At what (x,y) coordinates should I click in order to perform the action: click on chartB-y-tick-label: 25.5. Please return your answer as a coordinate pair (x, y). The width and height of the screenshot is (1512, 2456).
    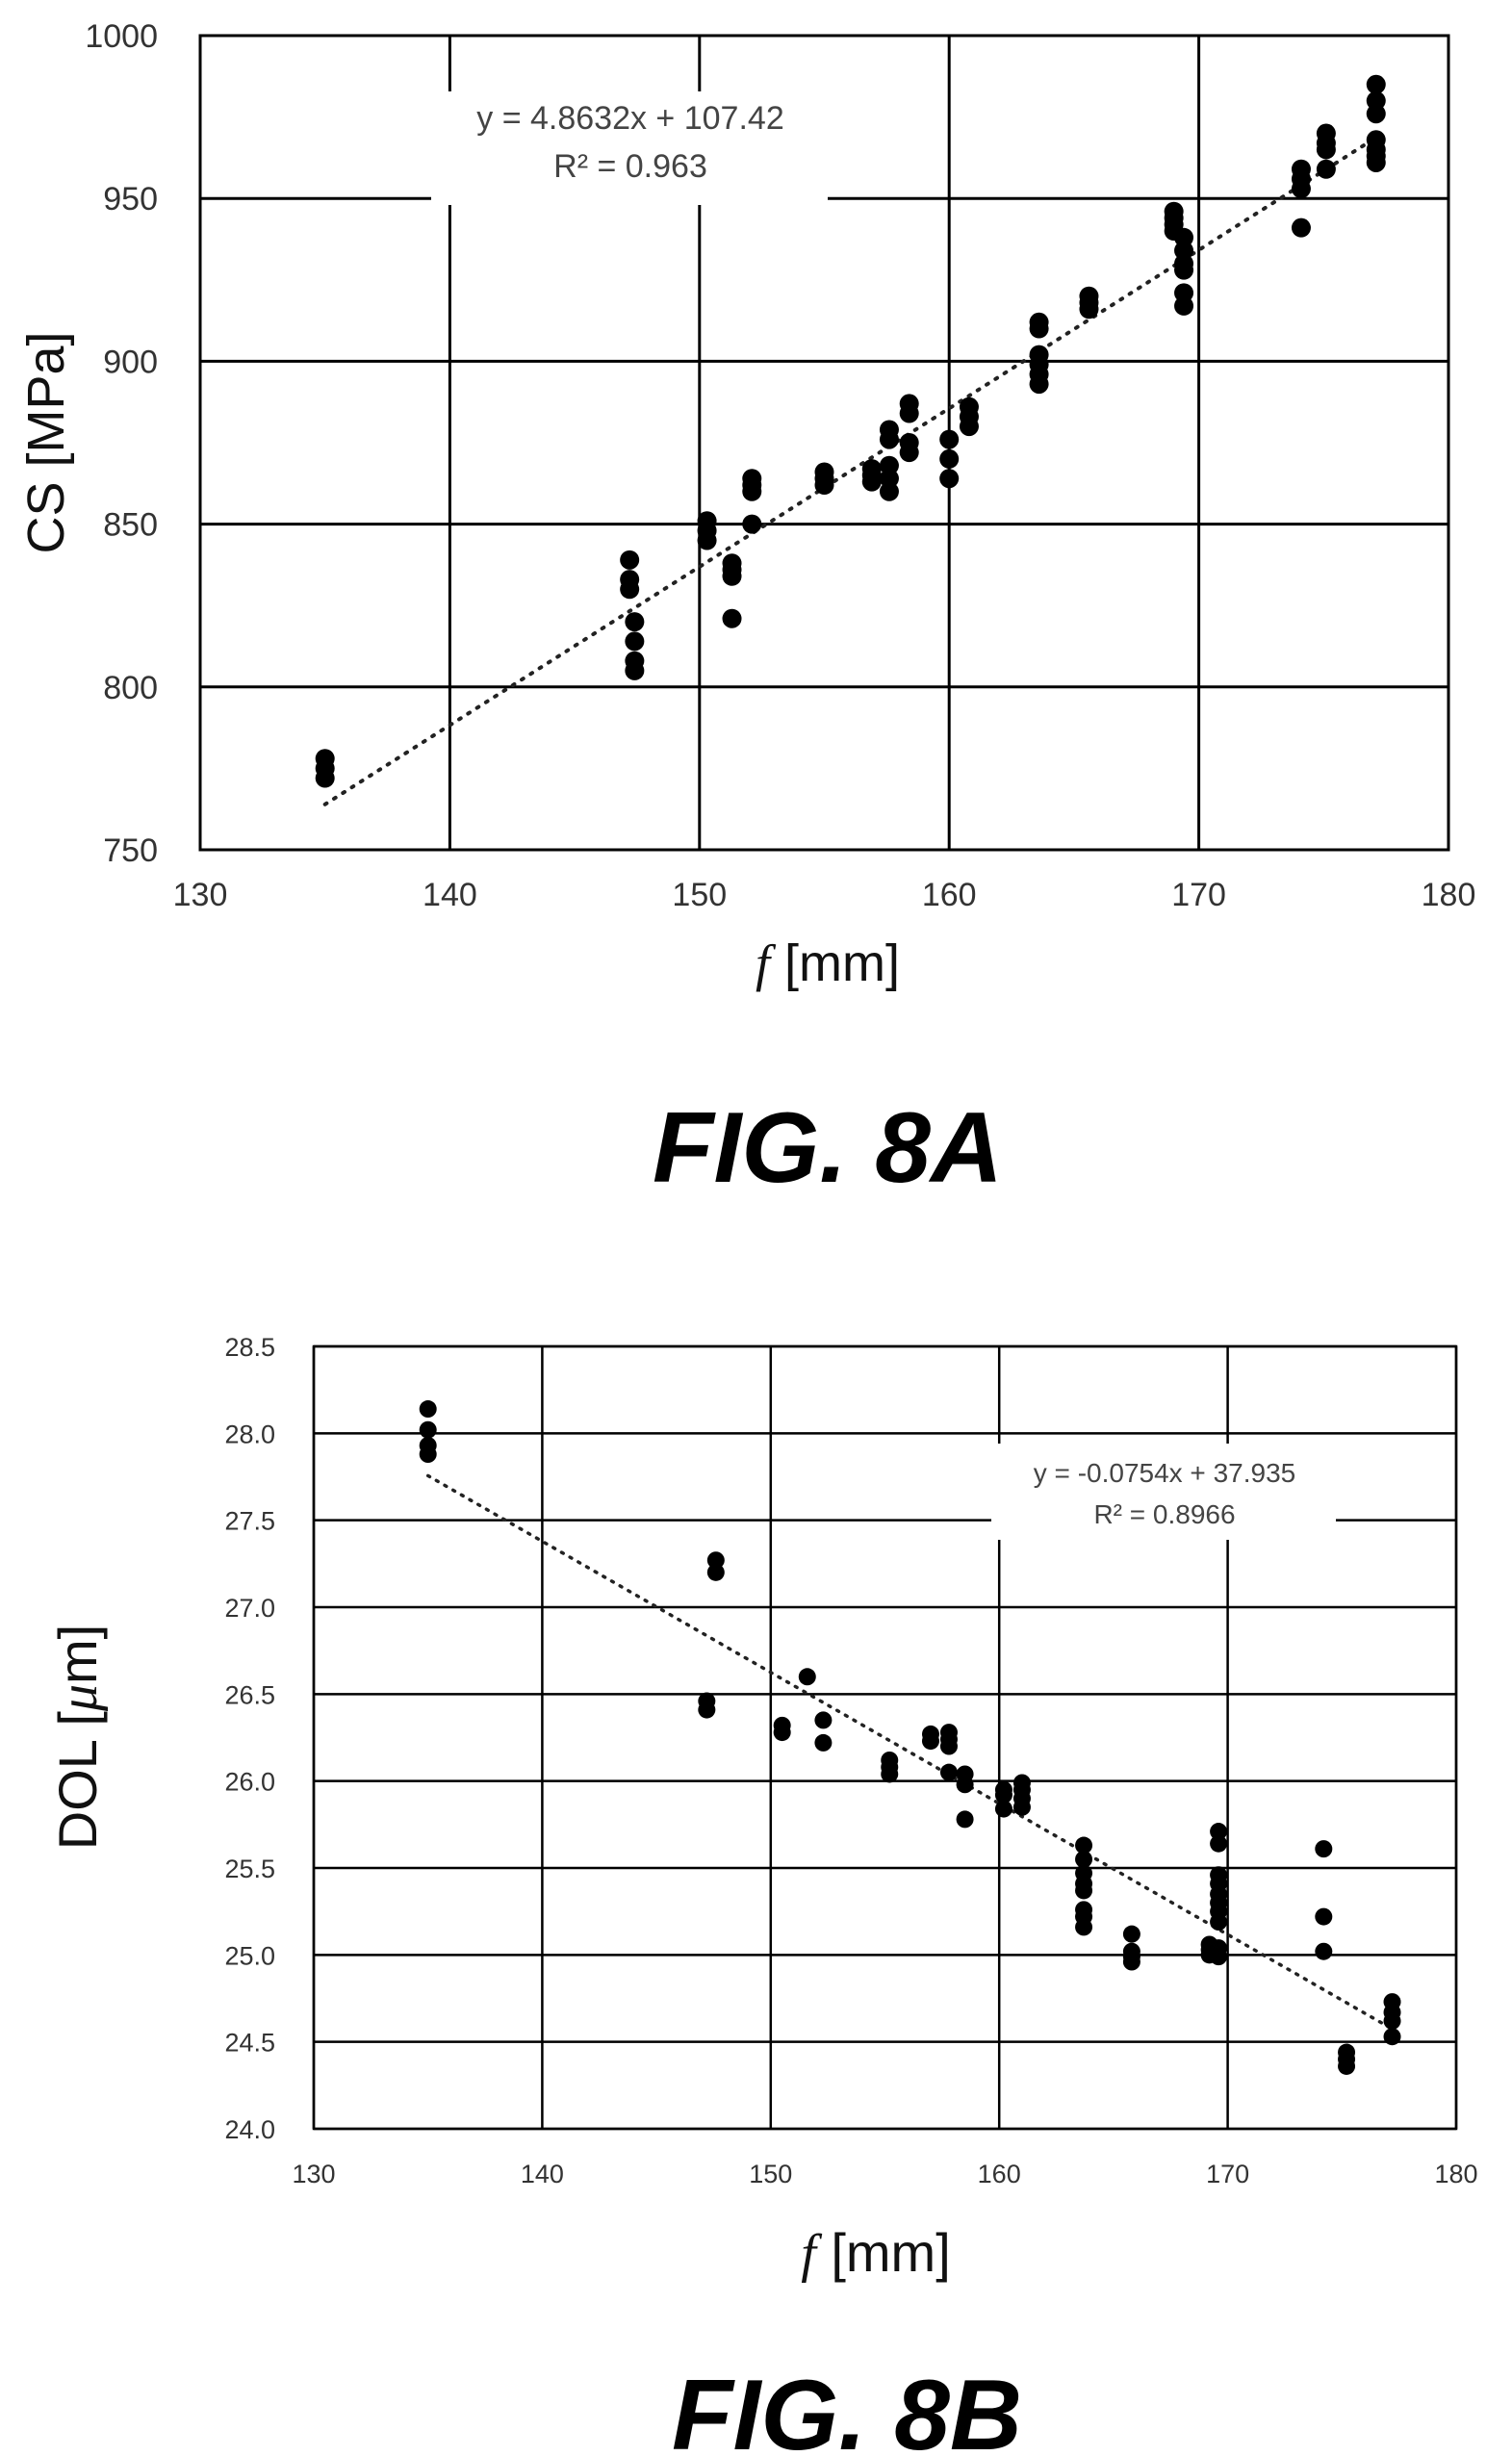
    Looking at the image, I should click on (249, 1869).